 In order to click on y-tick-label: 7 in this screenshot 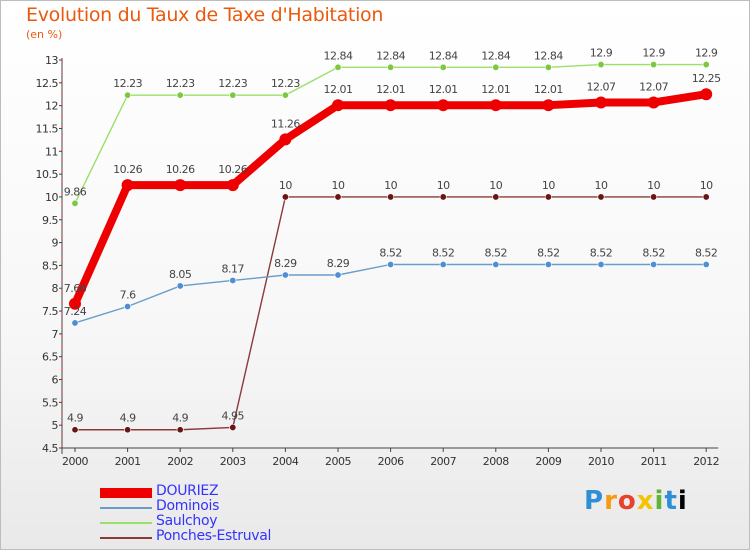, I will do `click(55, 334)`.